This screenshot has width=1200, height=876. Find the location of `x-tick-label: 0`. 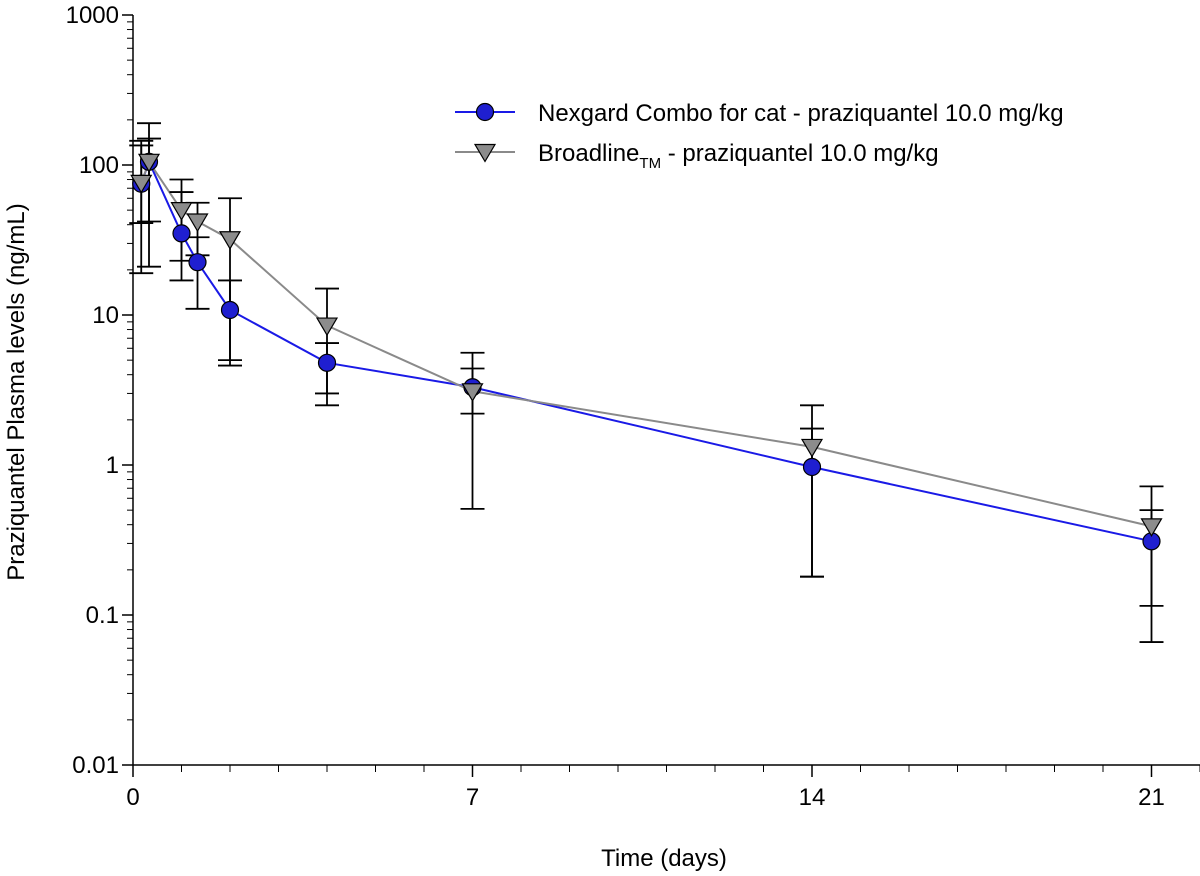

x-tick-label: 0 is located at coordinates (132, 797).